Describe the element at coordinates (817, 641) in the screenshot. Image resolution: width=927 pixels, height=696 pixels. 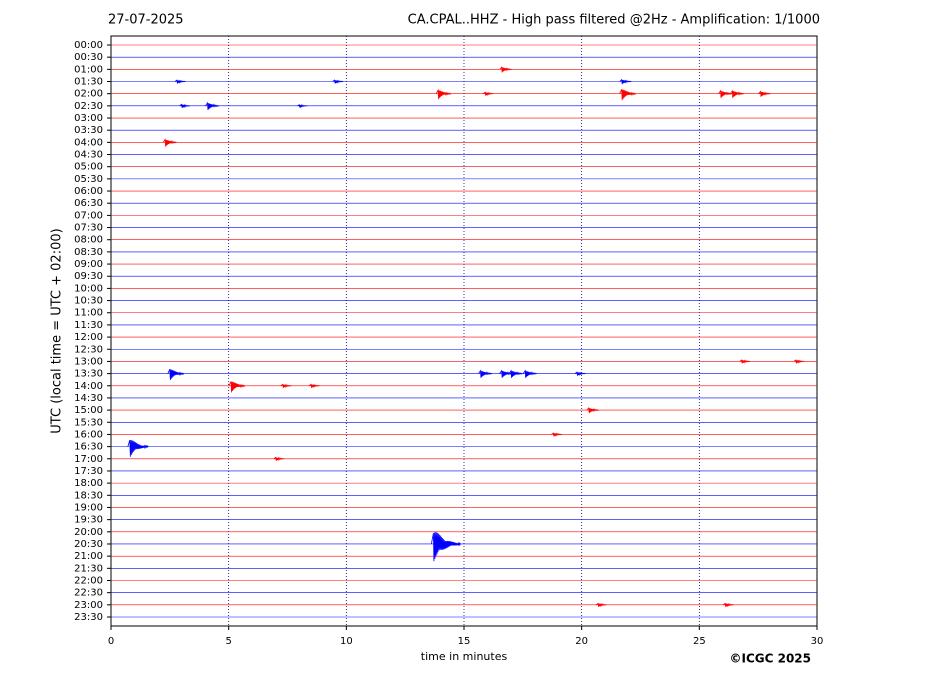
I see `x-tick-label: 30` at that location.